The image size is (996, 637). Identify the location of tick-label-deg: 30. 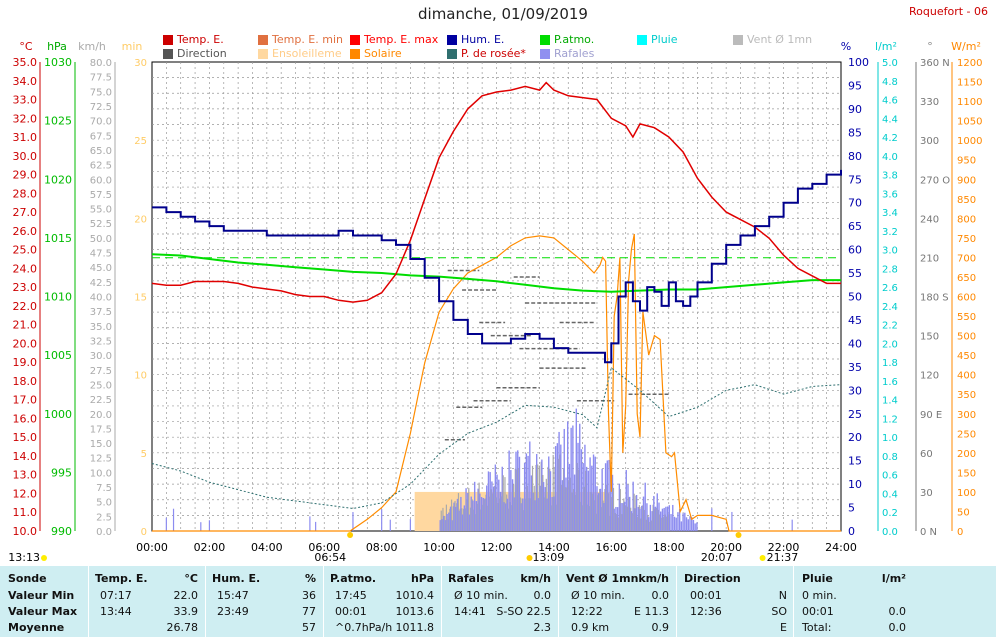
(926, 493).